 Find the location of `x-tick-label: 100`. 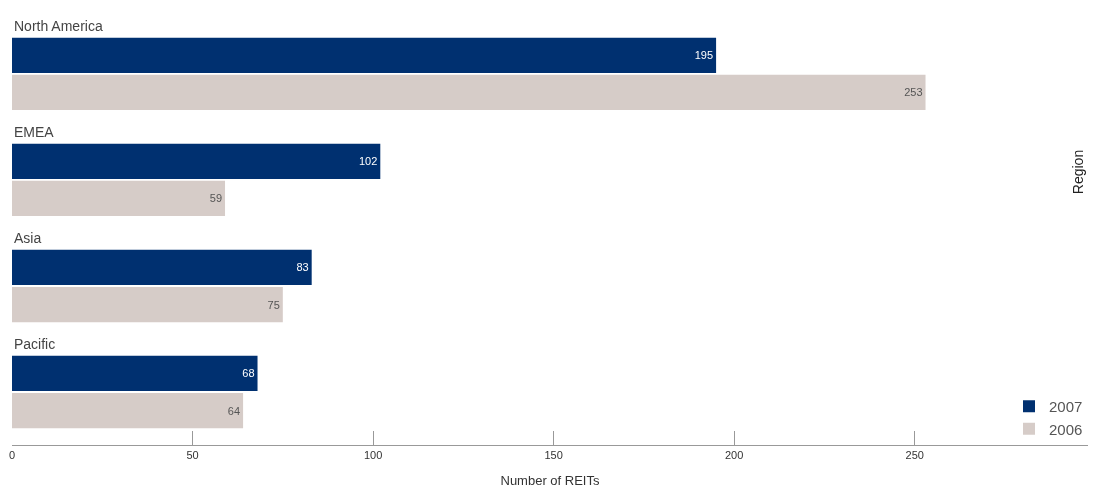

x-tick-label: 100 is located at coordinates (373, 455).